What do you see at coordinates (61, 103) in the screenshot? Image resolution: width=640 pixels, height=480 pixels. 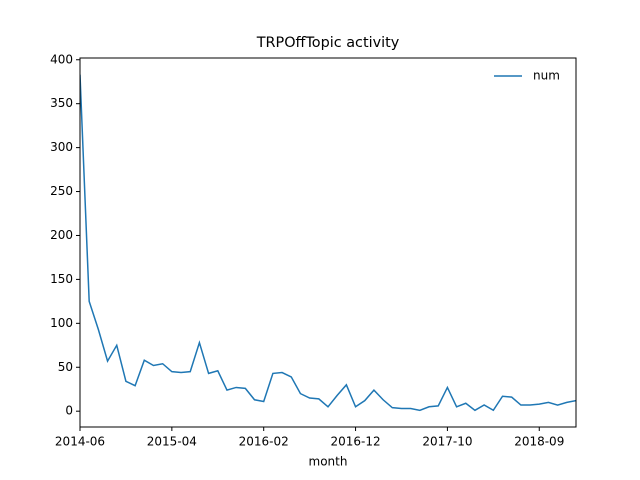 I see `y-tick-label: 350` at bounding box center [61, 103].